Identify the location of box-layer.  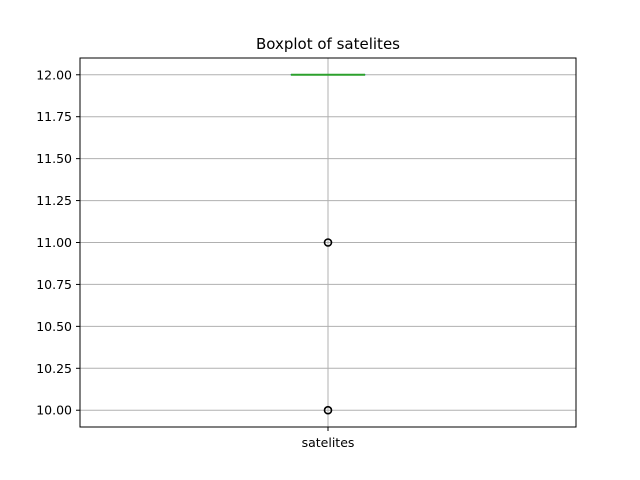
(328, 244).